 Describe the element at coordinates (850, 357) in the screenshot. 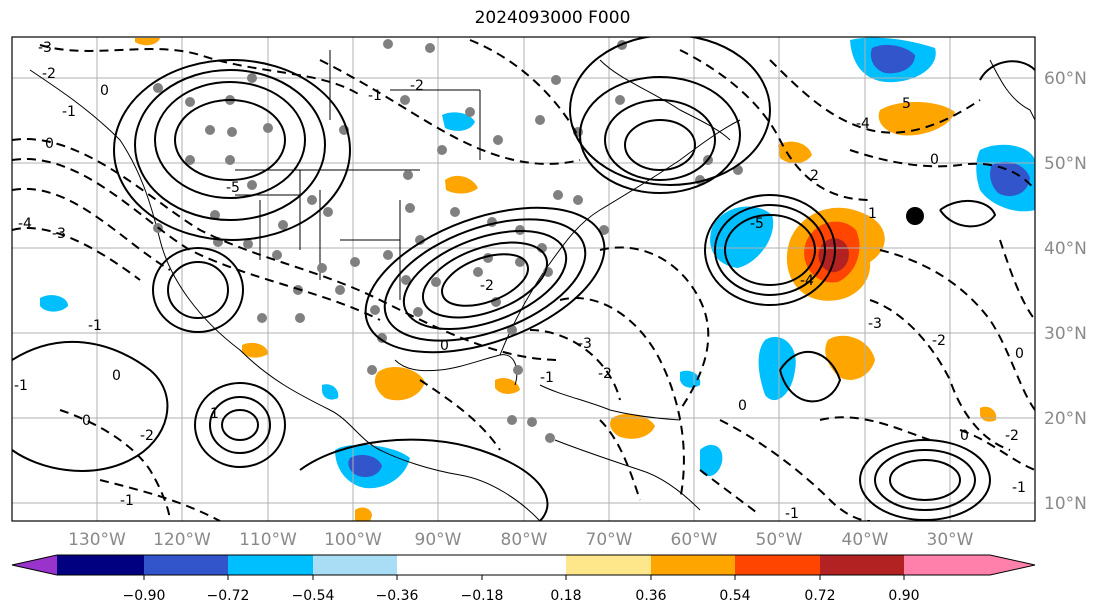

I see `positive-anomaly-se` at that location.